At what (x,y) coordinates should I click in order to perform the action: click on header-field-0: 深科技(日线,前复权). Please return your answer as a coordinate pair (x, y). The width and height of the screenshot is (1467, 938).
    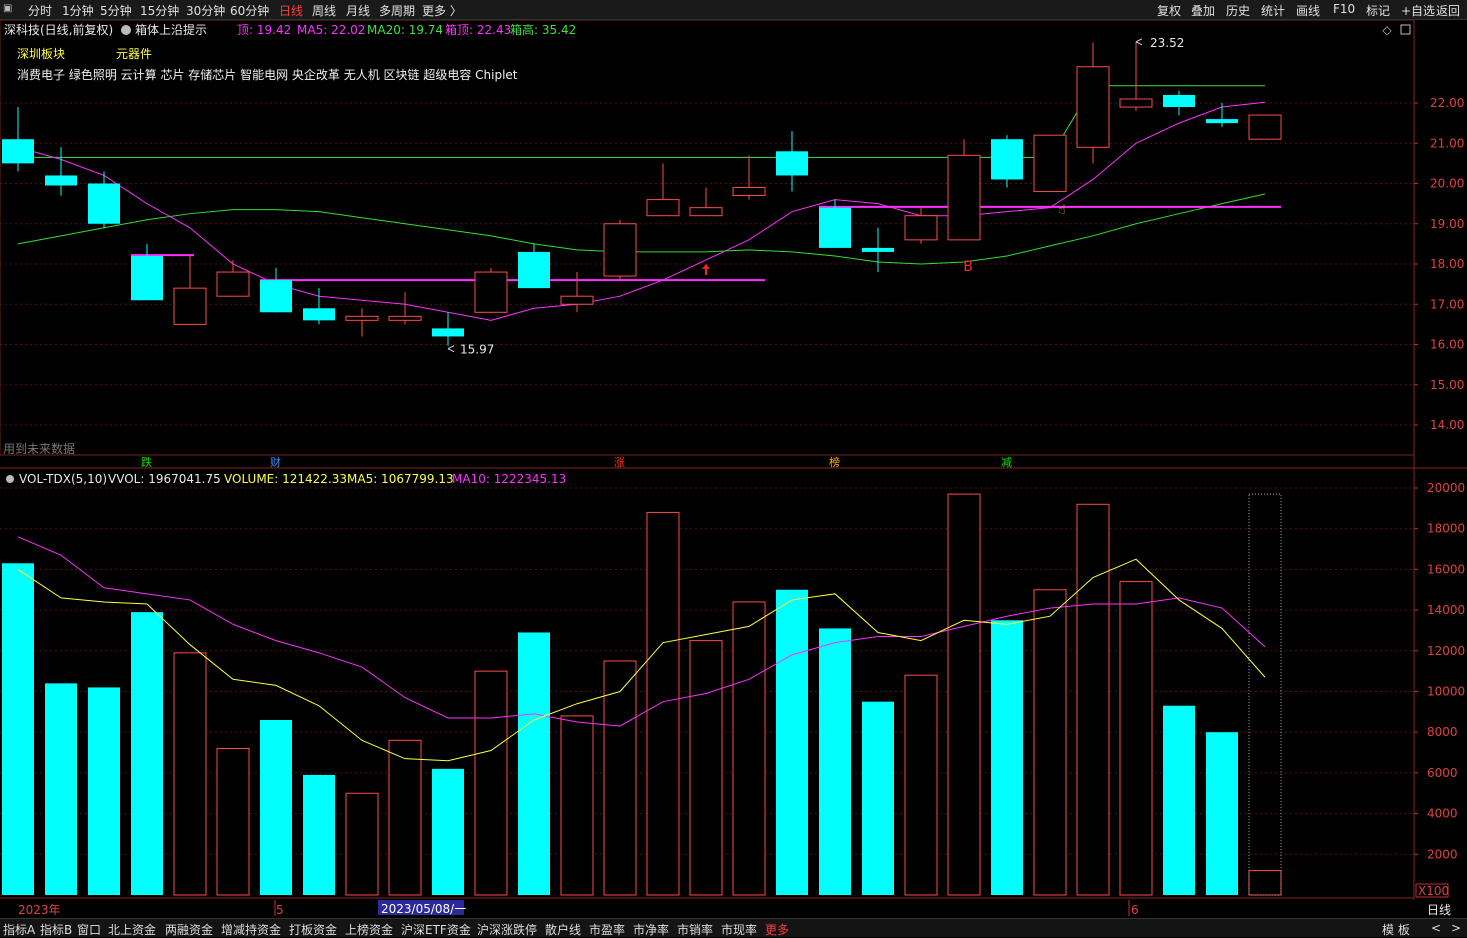
    Looking at the image, I should click on (58, 29).